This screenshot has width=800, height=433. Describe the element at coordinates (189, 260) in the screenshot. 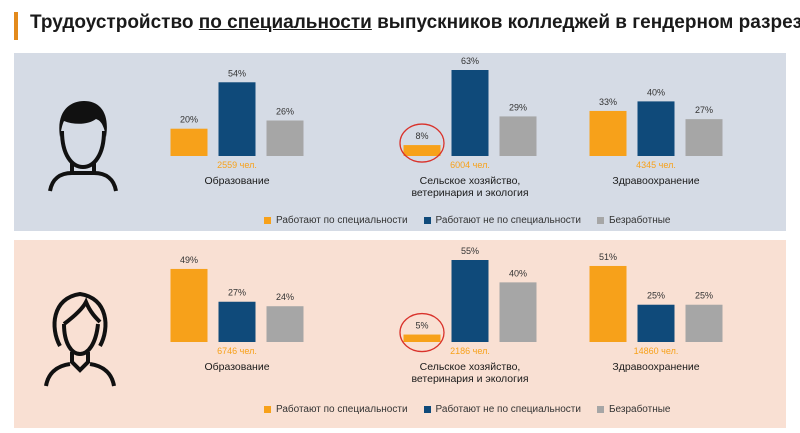

I see `bar-value-label: 49%` at that location.